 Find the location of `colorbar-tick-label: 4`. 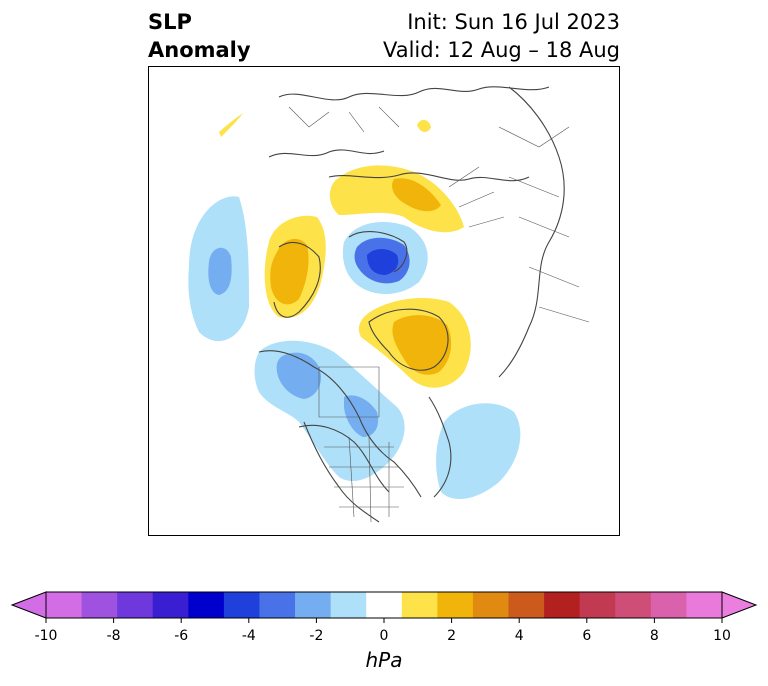

colorbar-tick-label: 4 is located at coordinates (519, 636).